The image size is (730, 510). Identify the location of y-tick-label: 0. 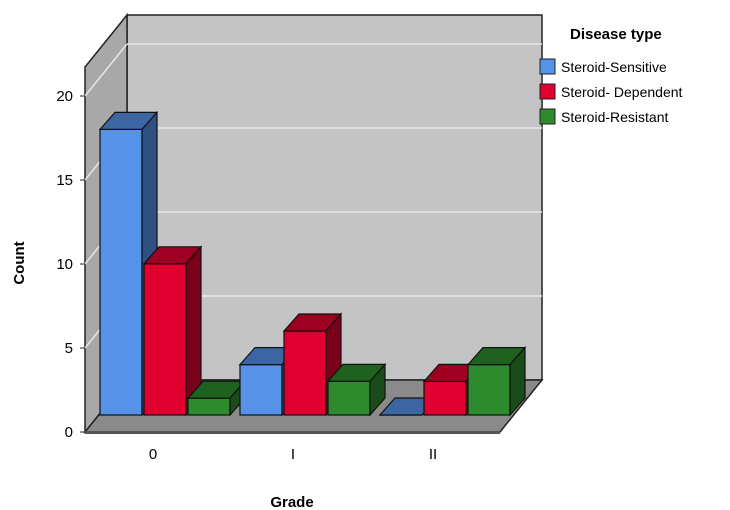
(69, 432).